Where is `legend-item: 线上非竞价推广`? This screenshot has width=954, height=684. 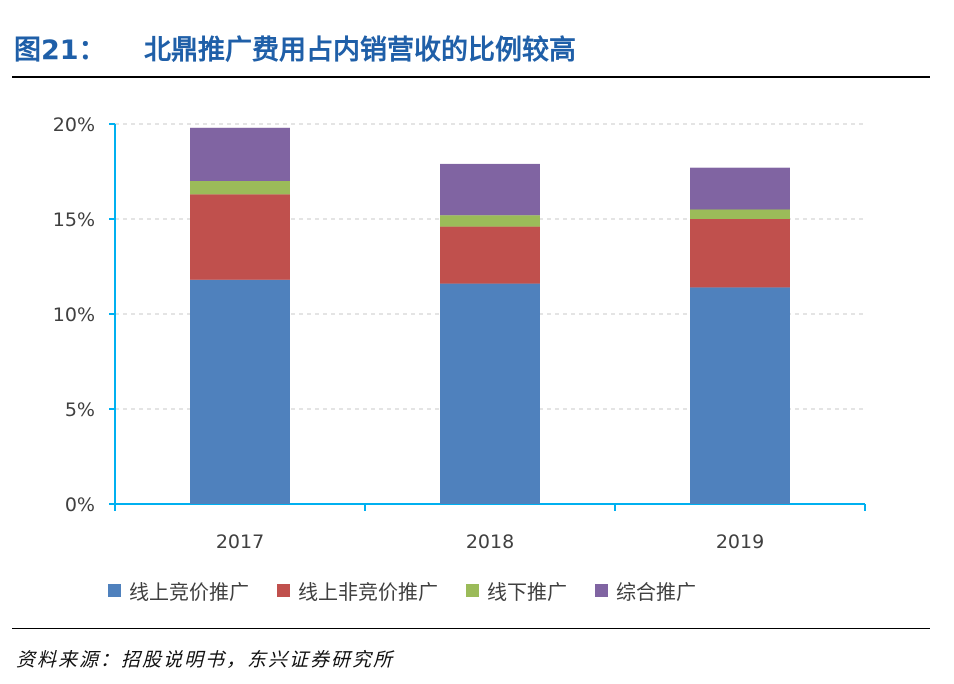 legend-item: 线上非竞价推广 is located at coordinates (357, 590).